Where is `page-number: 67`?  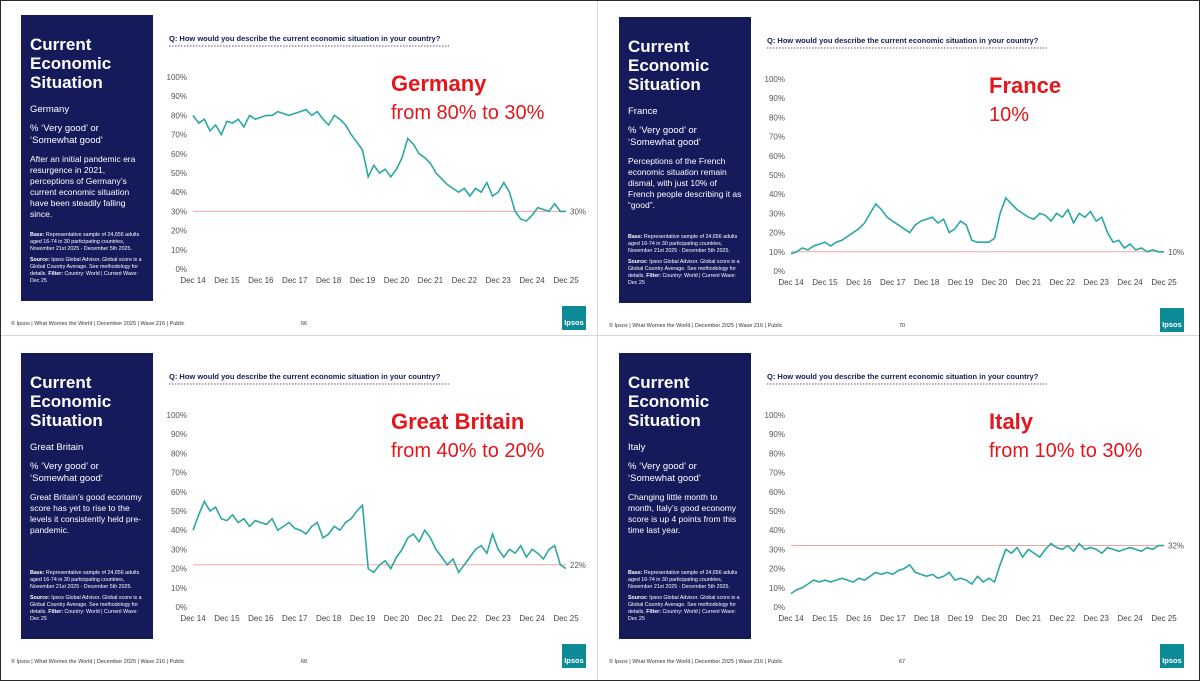
page-number: 67 is located at coordinates (902, 662).